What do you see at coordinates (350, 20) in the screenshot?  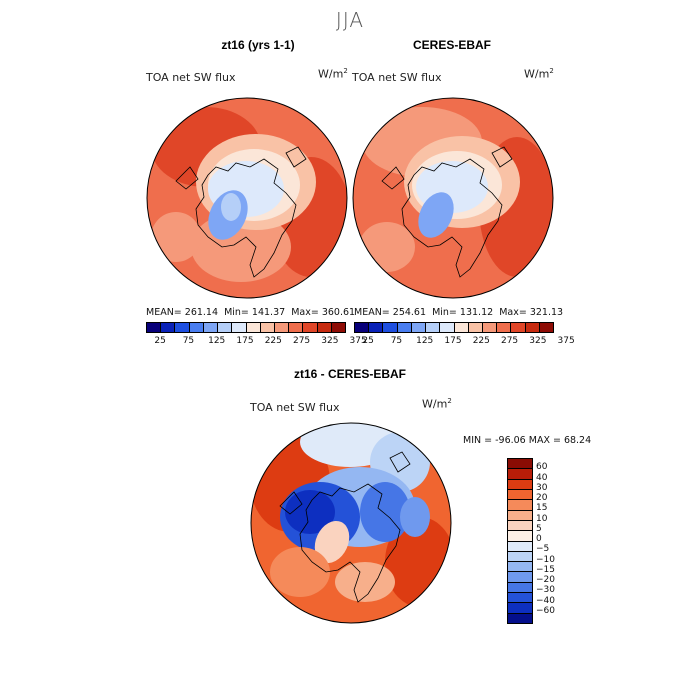 I see `figure-suptitle: JJA` at bounding box center [350, 20].